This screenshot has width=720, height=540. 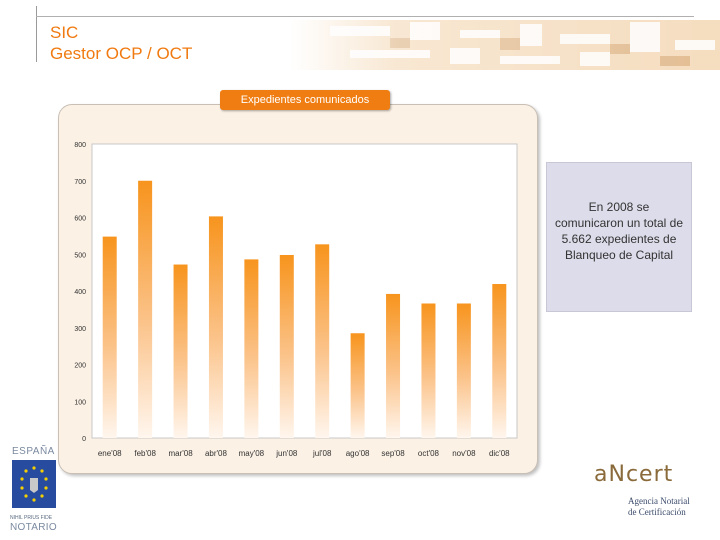 What do you see at coordinates (358, 453) in the screenshot?
I see `x-tick-label: ago'08` at bounding box center [358, 453].